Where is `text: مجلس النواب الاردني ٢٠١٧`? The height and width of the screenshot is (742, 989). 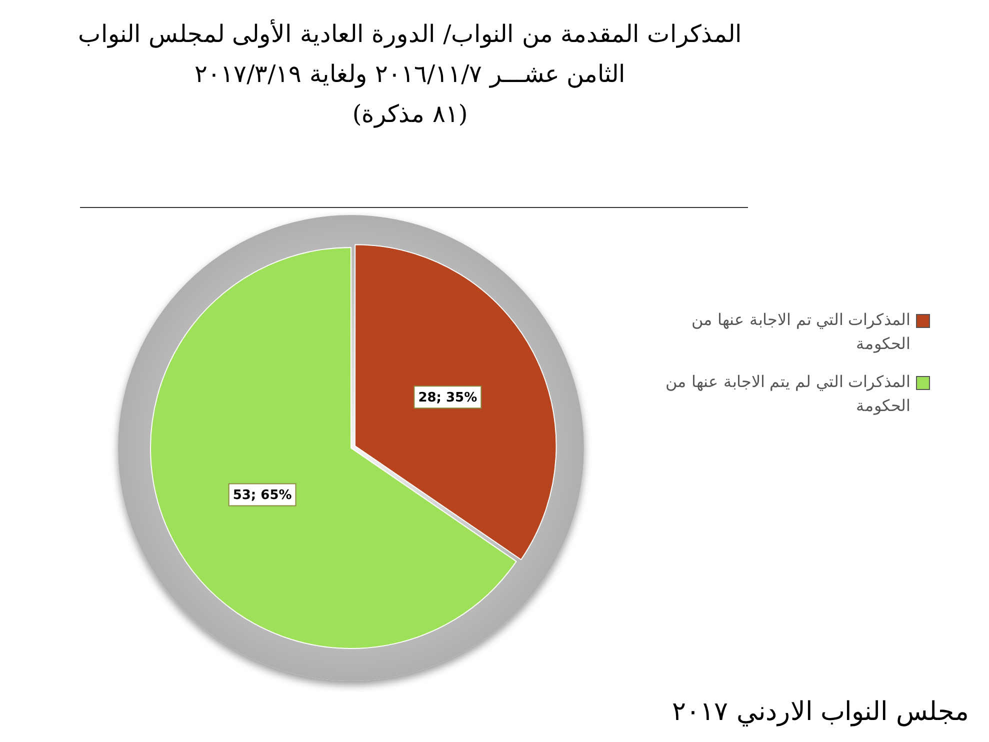 text: مجلس النواب الاردني ٢٠١٧ is located at coordinates (820, 711).